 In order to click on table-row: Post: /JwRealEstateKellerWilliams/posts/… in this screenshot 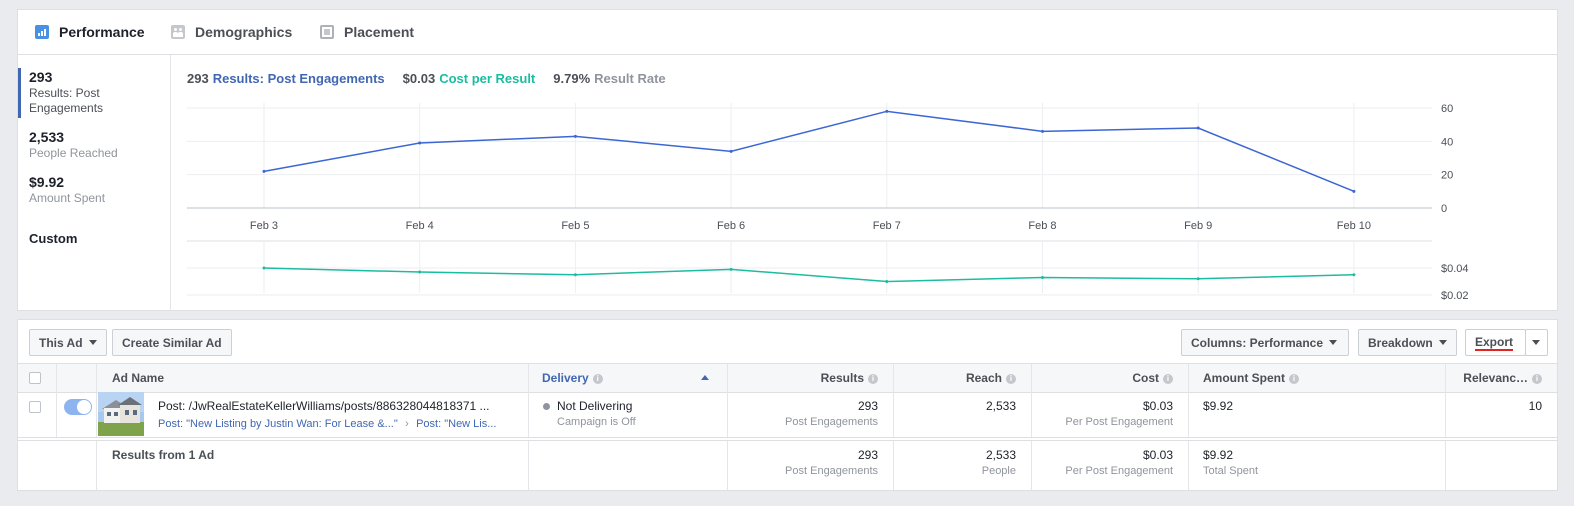, I will do `click(787, 415)`.